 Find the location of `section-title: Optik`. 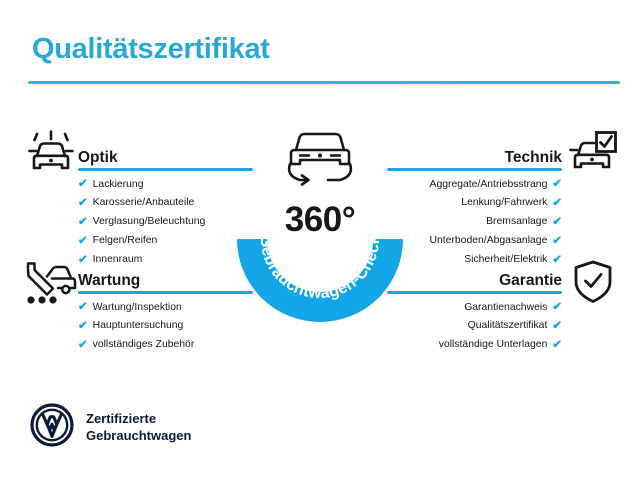

section-title: Optik is located at coordinates (98, 157).